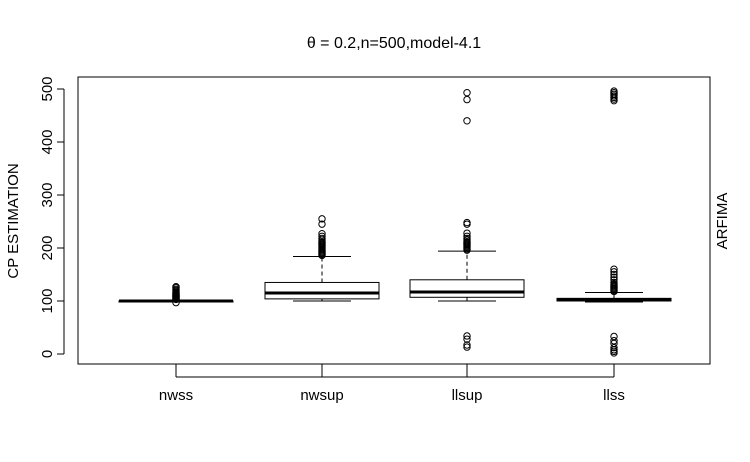 The height and width of the screenshot is (462, 750). Describe the element at coordinates (321, 395) in the screenshot. I see `x-tick-label: nwsup` at that location.